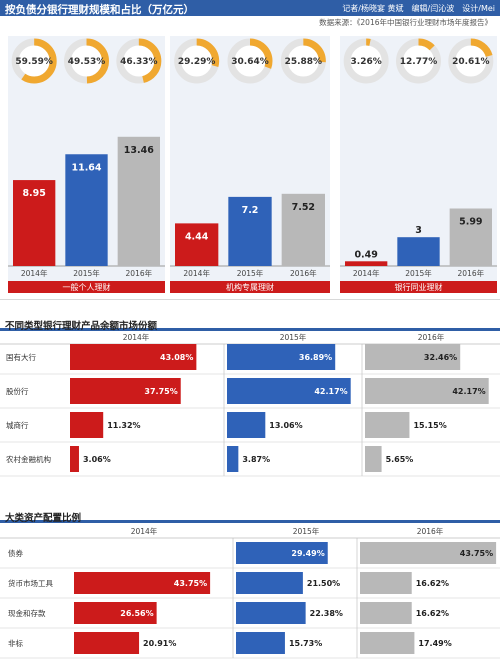 The height and width of the screenshot is (660, 500). Describe the element at coordinates (99, 10) in the screenshot. I see `chart1-title: 按负债分银行理财规模和占比（万亿元）` at that location.